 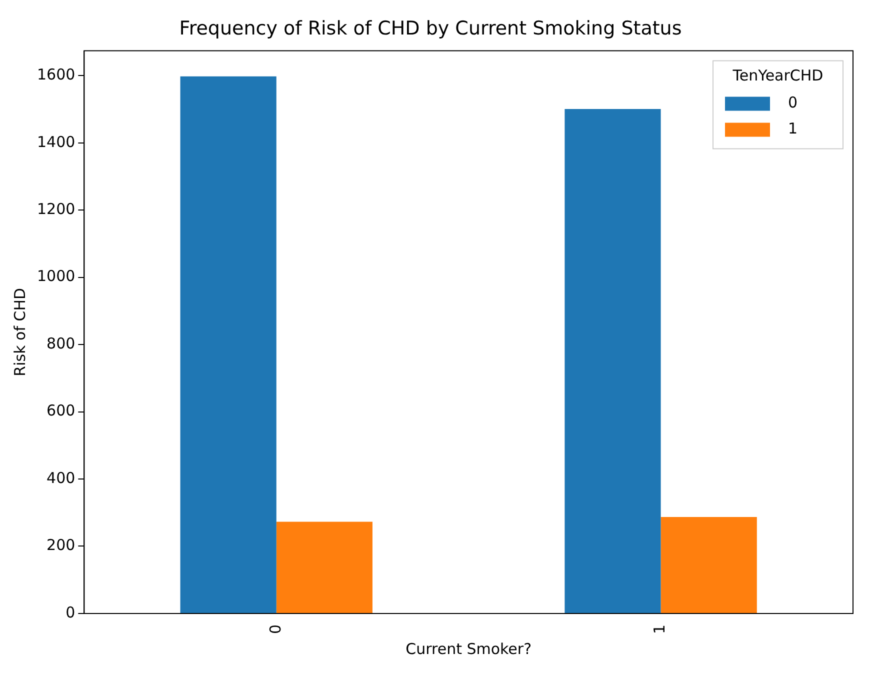 What do you see at coordinates (61, 477) in the screenshot?
I see `y-tick-label: 400` at bounding box center [61, 477].